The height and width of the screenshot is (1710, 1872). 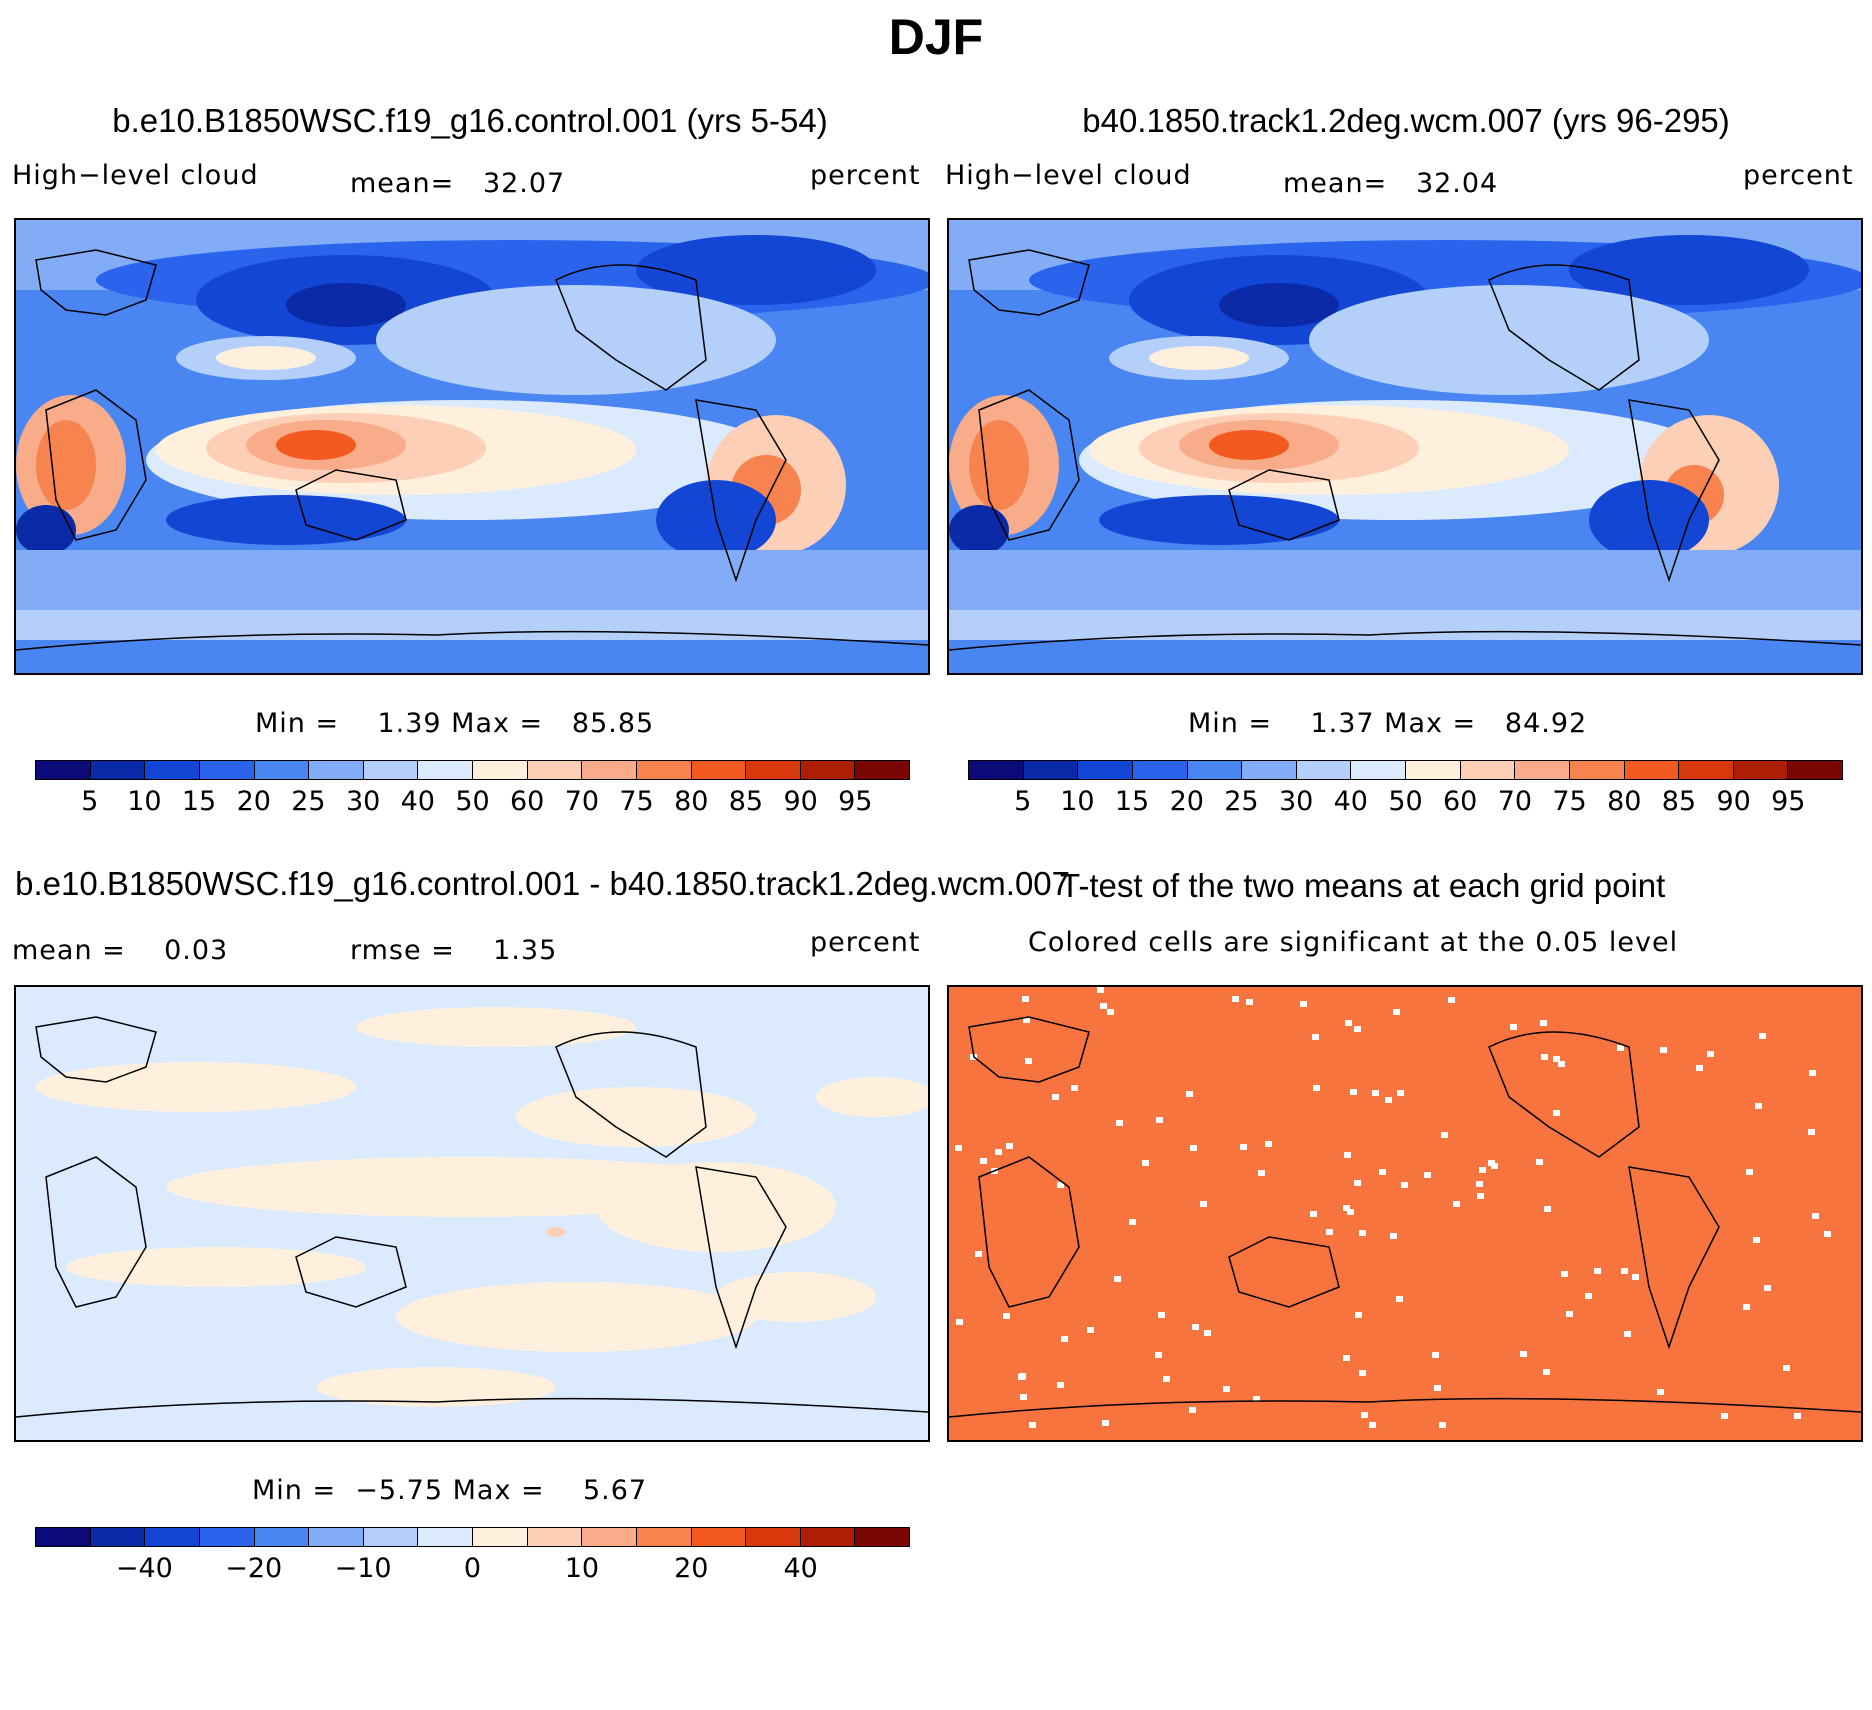 What do you see at coordinates (144, 1568) in the screenshot?
I see `panel3-colorbar-tick-label: −40` at bounding box center [144, 1568].